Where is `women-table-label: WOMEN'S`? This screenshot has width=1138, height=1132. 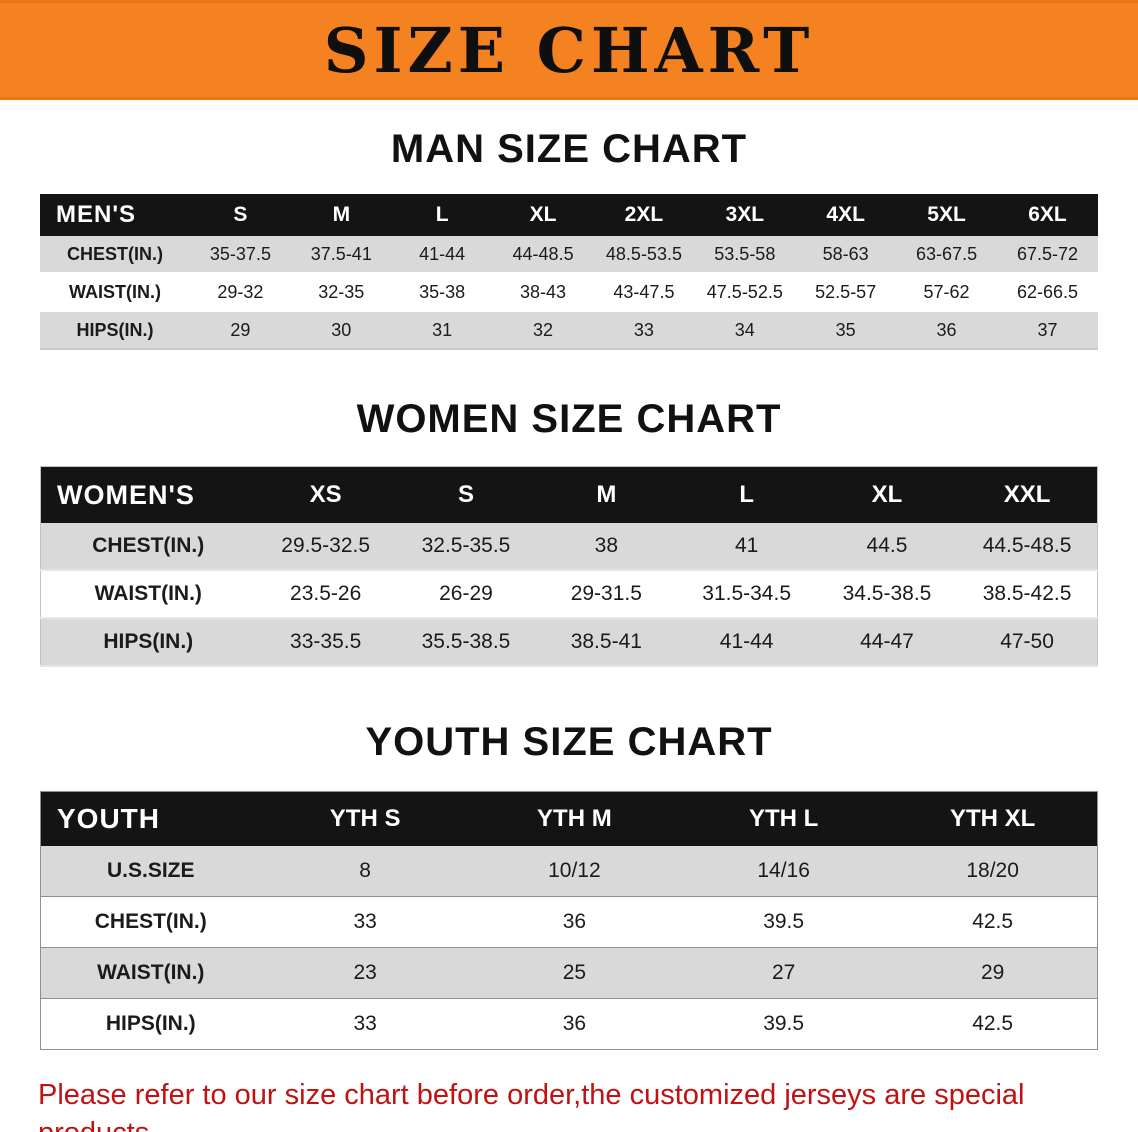 women-table-label: WOMEN'S is located at coordinates (148, 494).